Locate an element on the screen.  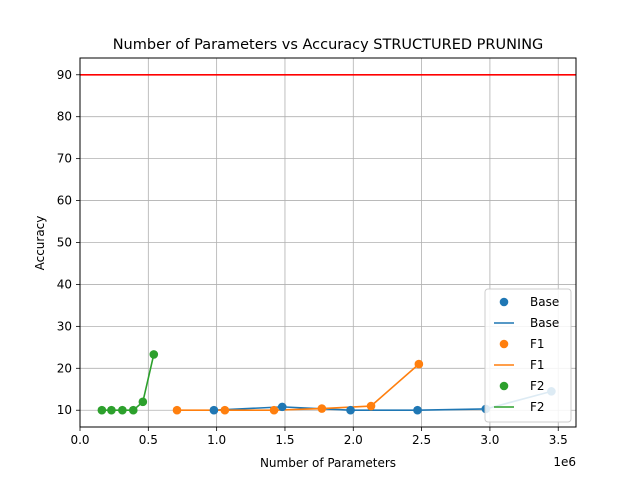
x-tick-label: 0.5 is located at coordinates (148, 440).